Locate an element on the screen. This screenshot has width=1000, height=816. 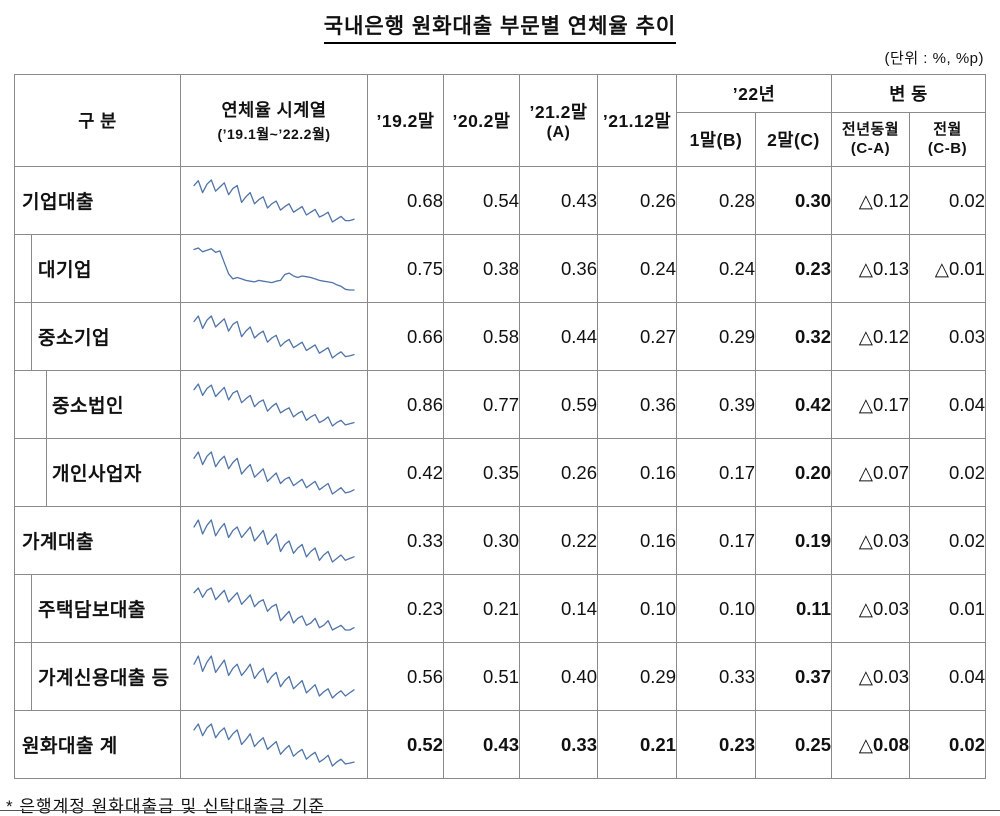
footnote: * 은행계정 원화대출금 및 신탁대출금 기준 is located at coordinates (166, 806).